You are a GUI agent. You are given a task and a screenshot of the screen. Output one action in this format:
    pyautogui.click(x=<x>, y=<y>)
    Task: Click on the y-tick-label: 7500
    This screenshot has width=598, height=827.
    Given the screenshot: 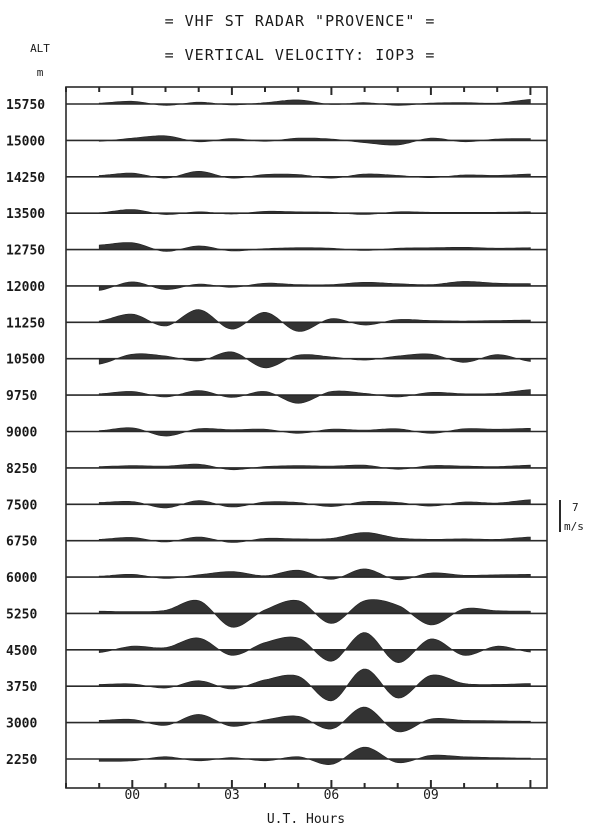 What is the action you would take?
    pyautogui.click(x=21, y=505)
    